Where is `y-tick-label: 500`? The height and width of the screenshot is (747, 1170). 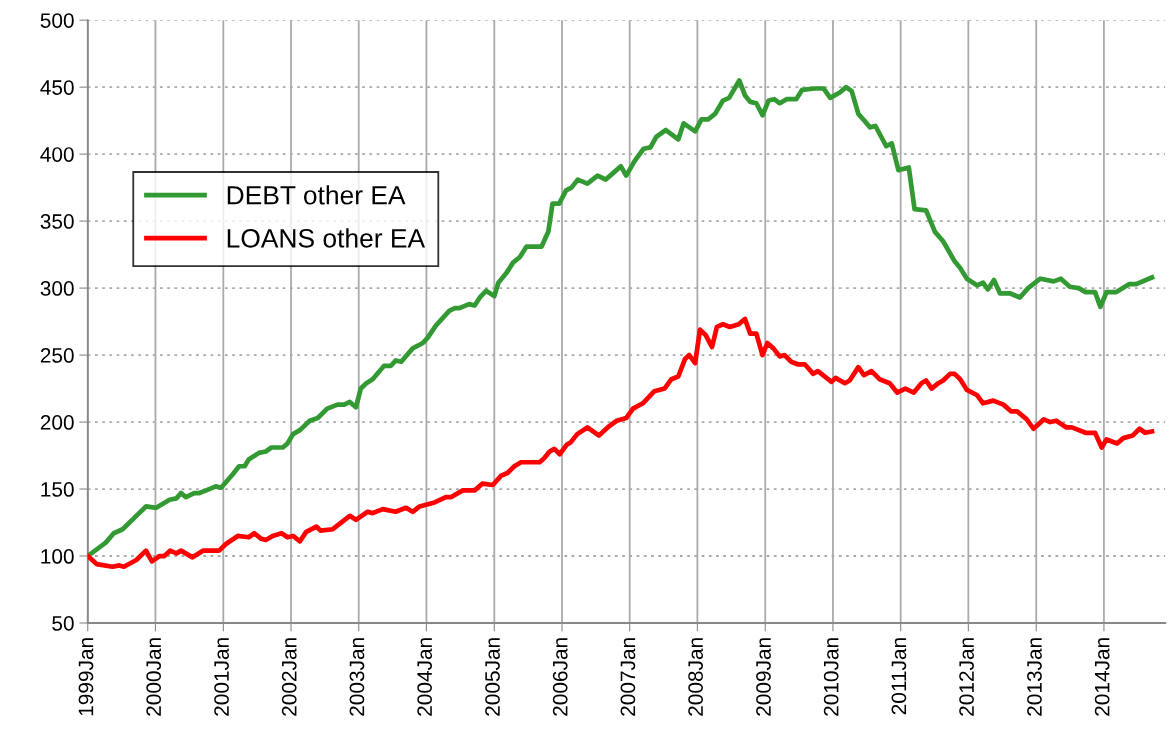
y-tick-label: 500 is located at coordinates (57, 20).